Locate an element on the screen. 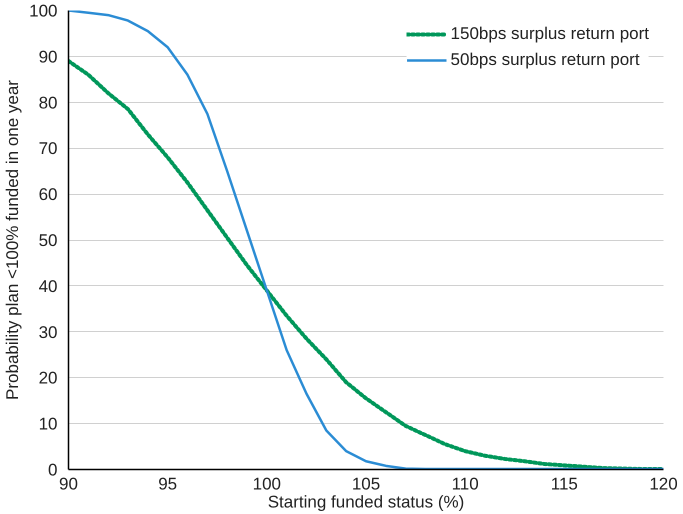 The width and height of the screenshot is (683, 514). x-tick-label: 105 is located at coordinates (366, 484).